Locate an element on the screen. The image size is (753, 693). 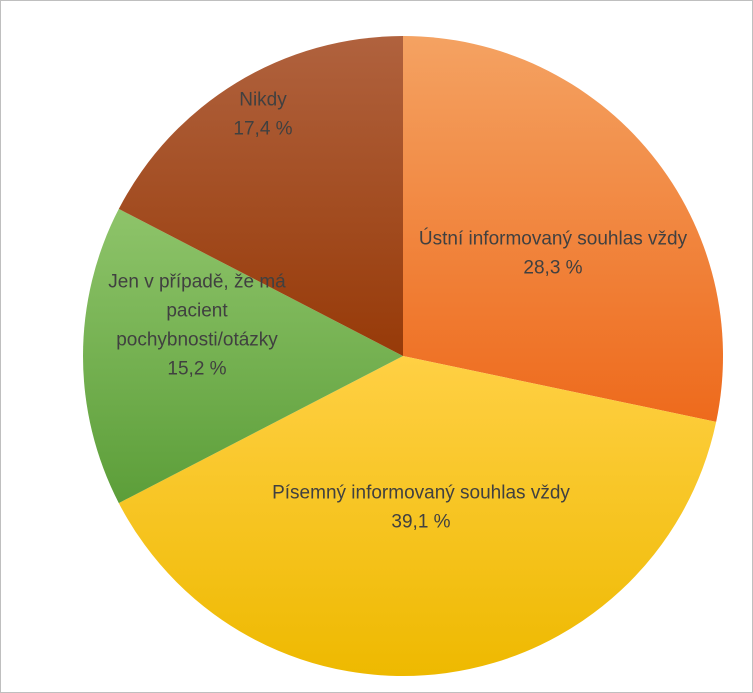
slice-label-line: pacient is located at coordinates (197, 311).